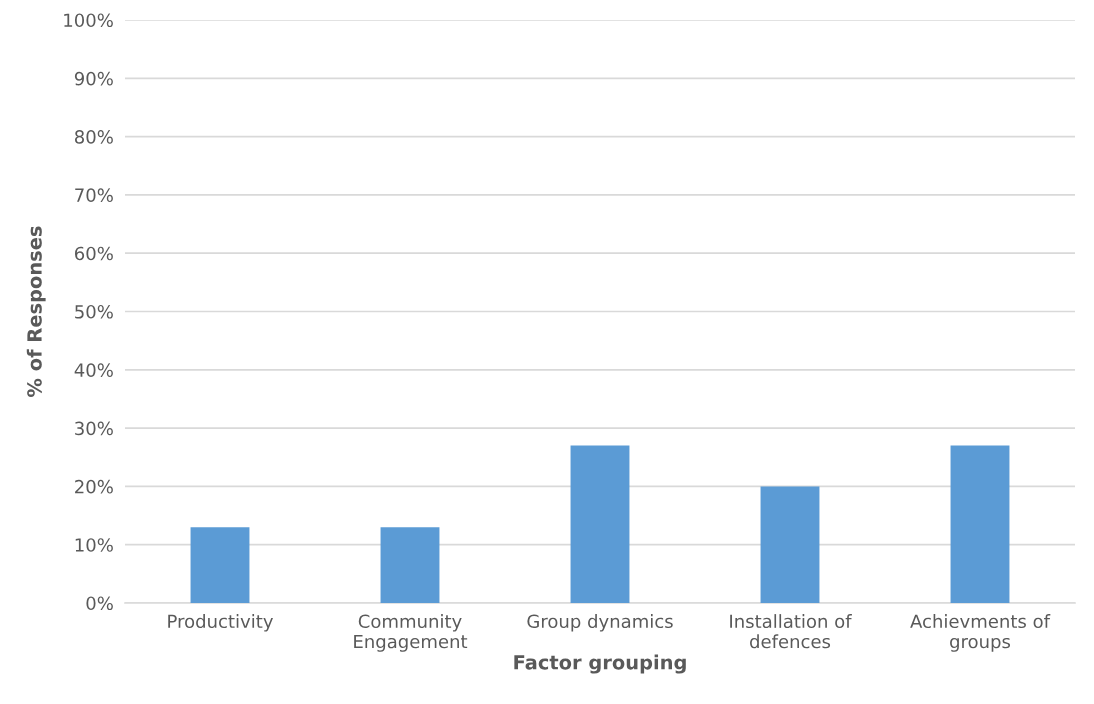 Image resolution: width=1094 pixels, height=704 pixels. What do you see at coordinates (94, 486) in the screenshot?
I see `y-tick-label: 20%` at bounding box center [94, 486].